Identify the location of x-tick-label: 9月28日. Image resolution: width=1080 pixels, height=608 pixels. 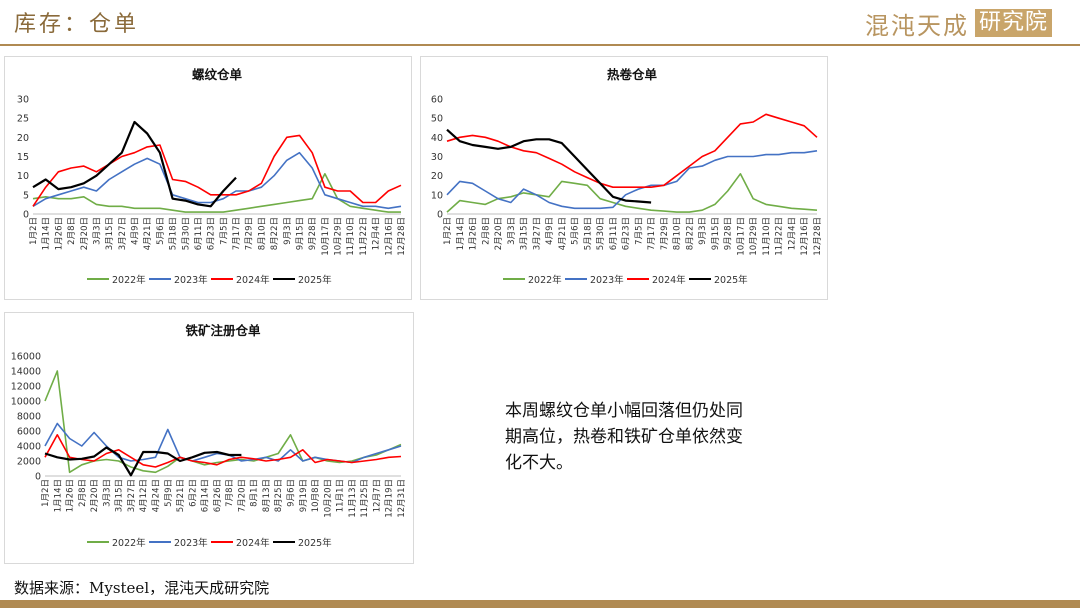
(729, 233).